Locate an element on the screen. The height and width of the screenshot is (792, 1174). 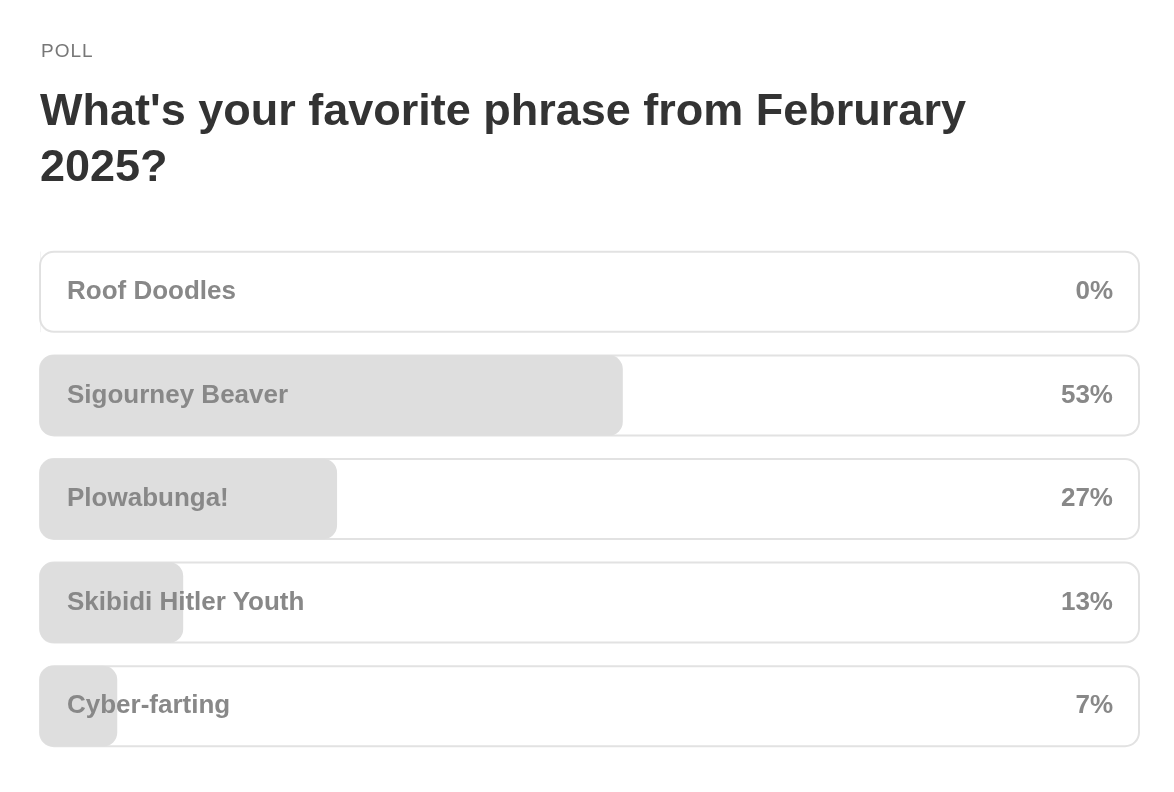
chart-title: What's your favorite phrase from Februrary 2025? is located at coordinates (503, 138).